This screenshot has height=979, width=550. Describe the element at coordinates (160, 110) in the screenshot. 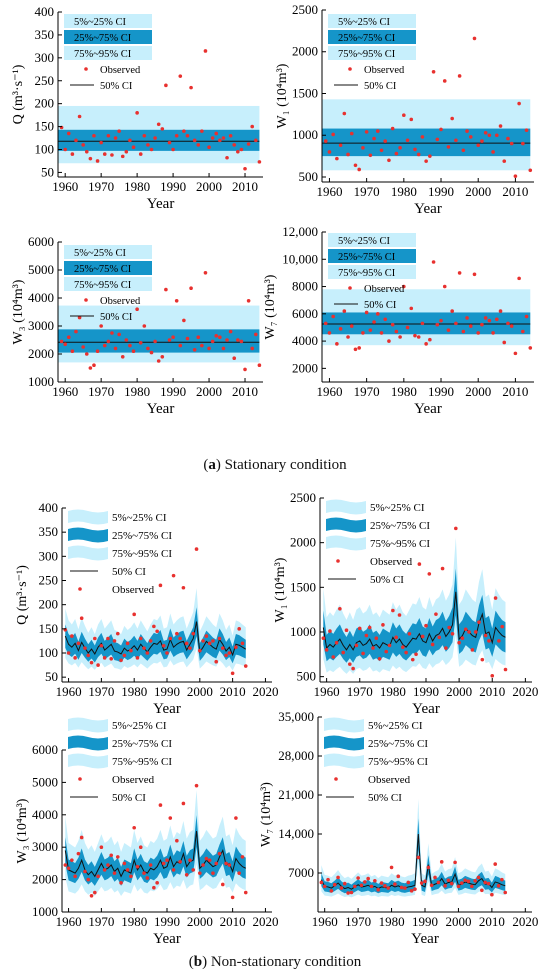

I see `plot-area-a-Q` at that location.